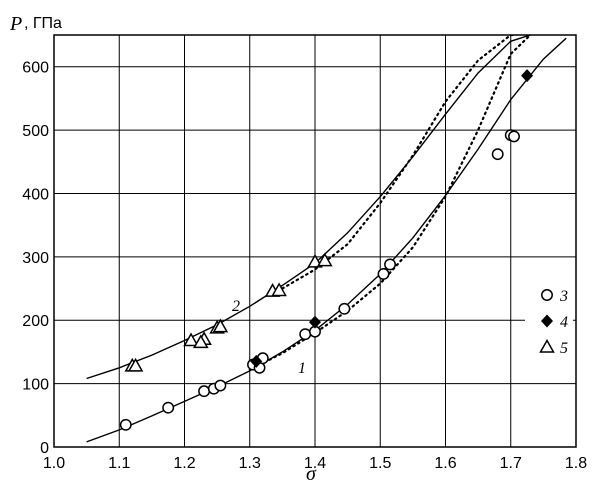  I want to click on x-tick-label-4: 1.4, so click(315, 463).